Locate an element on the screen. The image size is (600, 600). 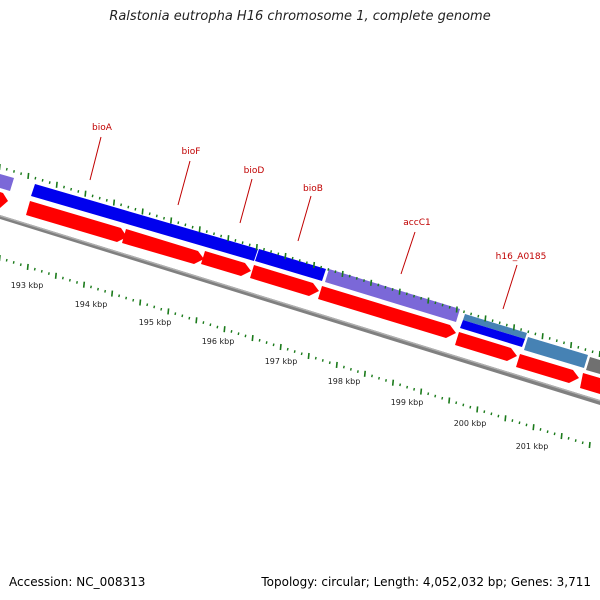
kbp-label-194: 194 kbp is located at coordinates (91, 304).